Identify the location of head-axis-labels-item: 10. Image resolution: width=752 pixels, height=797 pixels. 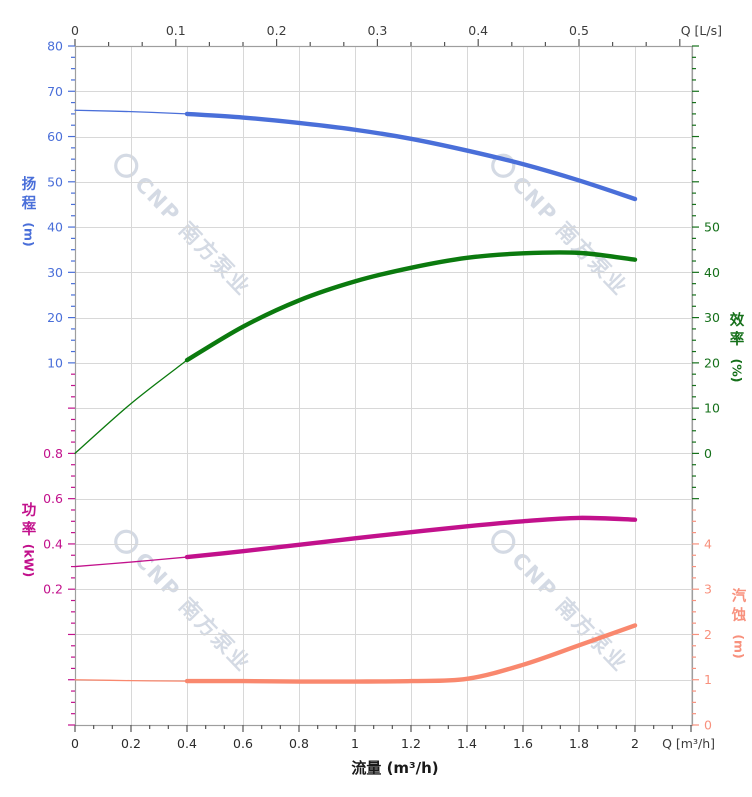
(55, 362).